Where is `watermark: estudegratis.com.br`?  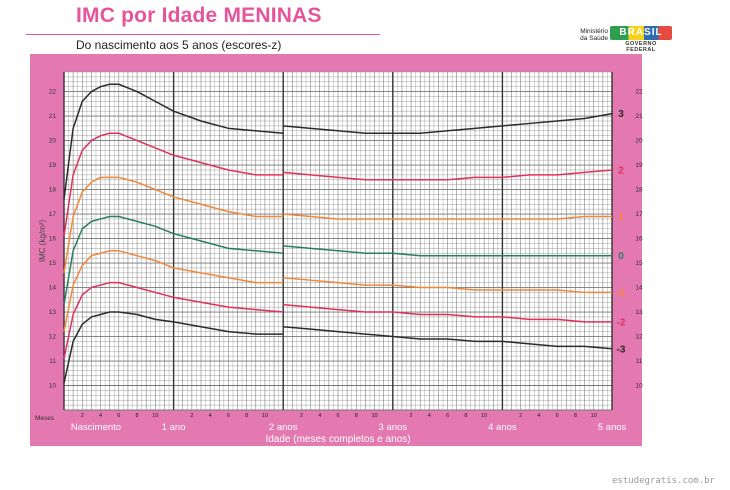
watermark: estudegratis.com.br is located at coordinates (663, 481).